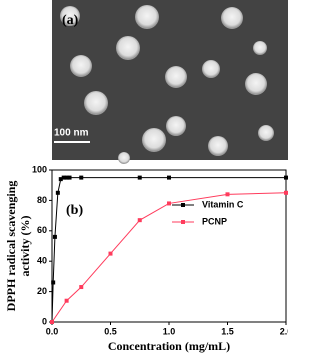  I want to click on y-tick-label: 20, so click(42, 291).